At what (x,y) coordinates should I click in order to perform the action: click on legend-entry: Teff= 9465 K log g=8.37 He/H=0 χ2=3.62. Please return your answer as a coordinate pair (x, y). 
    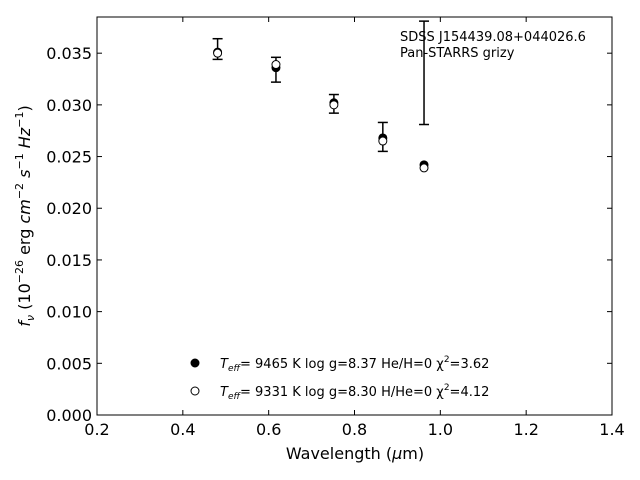
    Looking at the image, I should click on (339, 364).